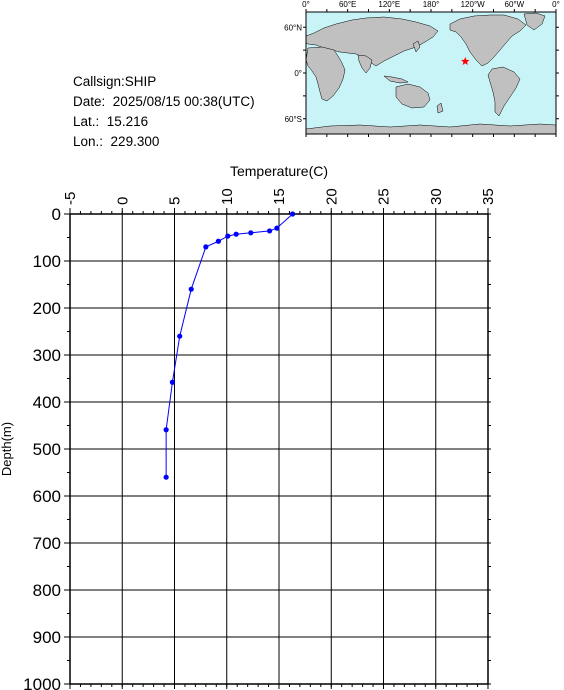  Describe the element at coordinates (135, 141) in the screenshot. I see `lon-value: 229.300` at that location.